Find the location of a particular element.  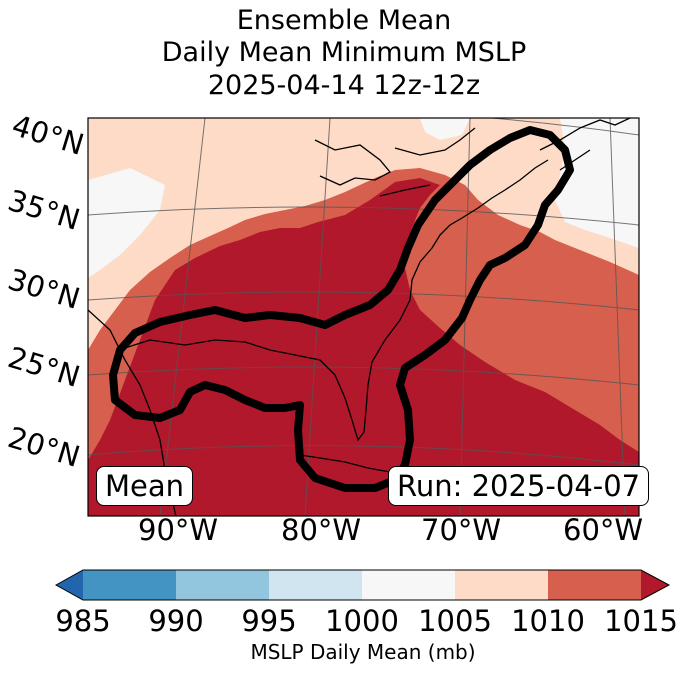

region-lt1005-north is located at coordinates (445, 129).